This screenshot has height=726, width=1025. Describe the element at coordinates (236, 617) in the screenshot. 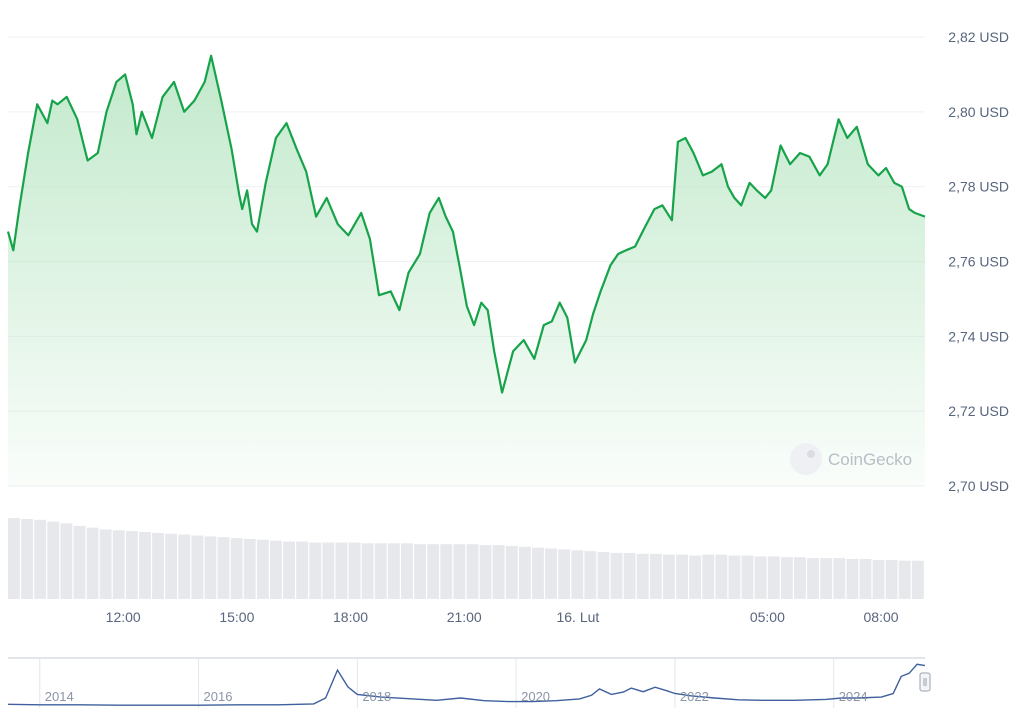

I see `x-tick-label: 15:00` at that location.